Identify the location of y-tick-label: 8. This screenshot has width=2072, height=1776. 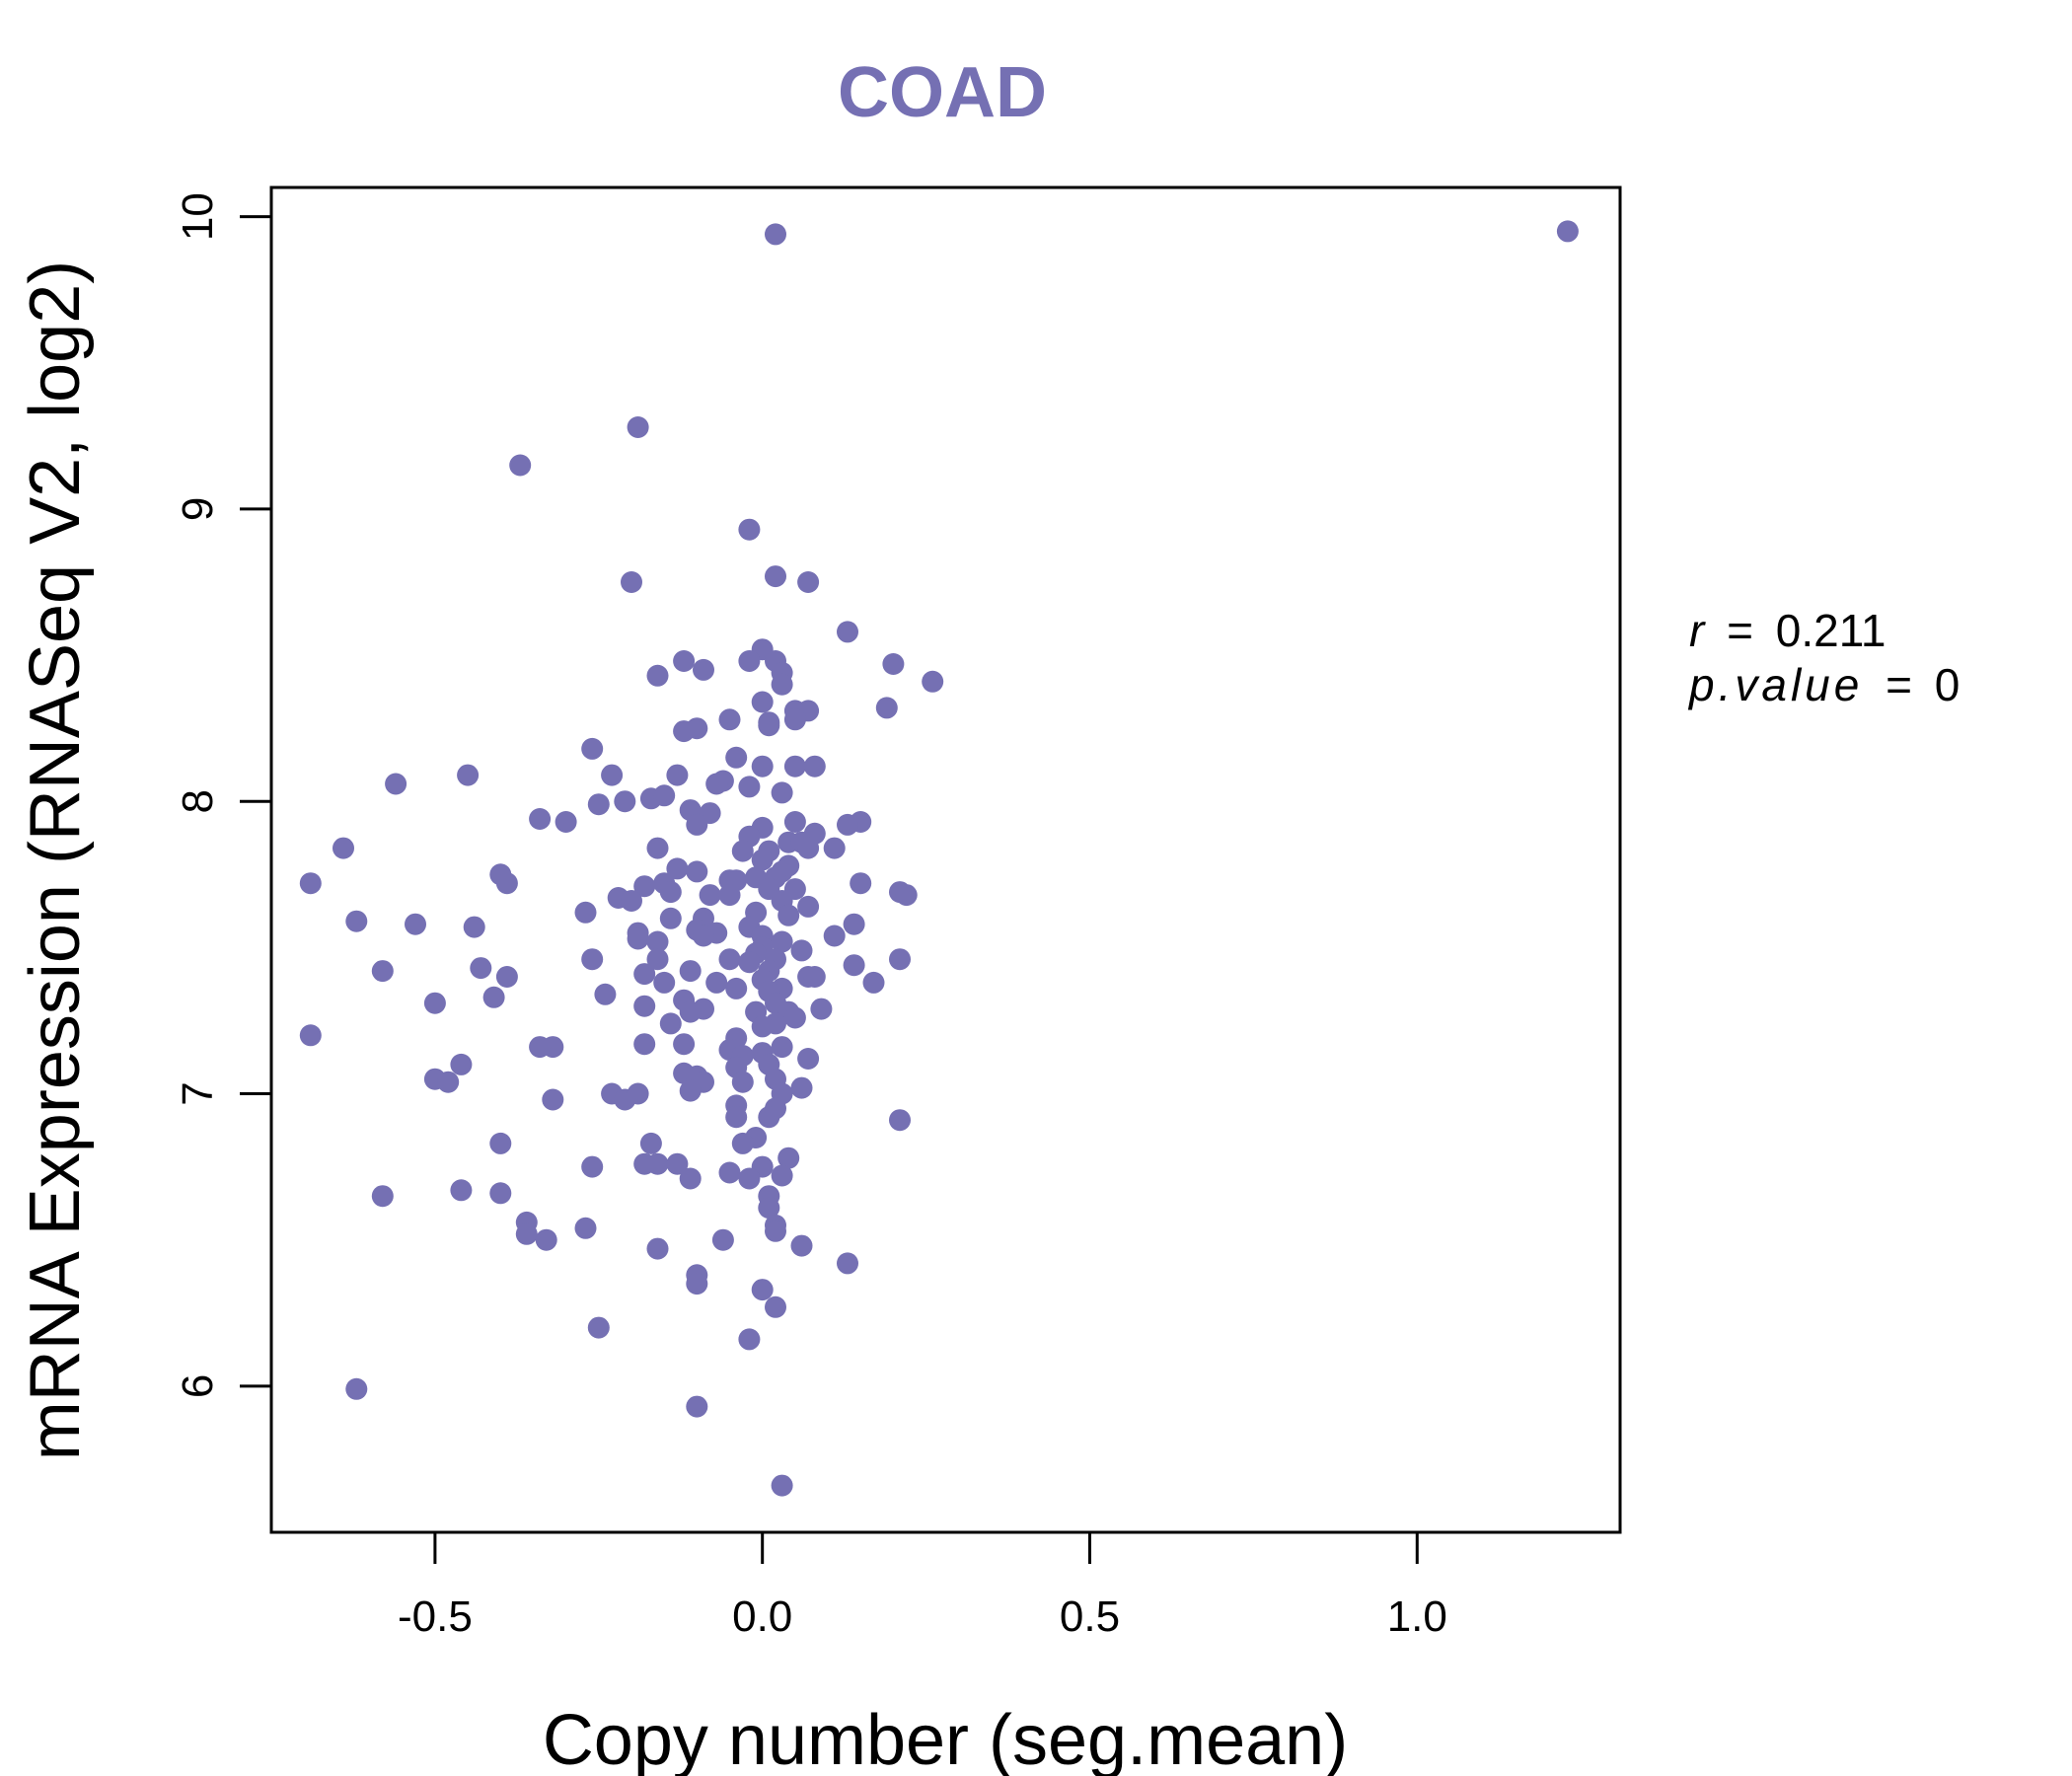
(198, 801).